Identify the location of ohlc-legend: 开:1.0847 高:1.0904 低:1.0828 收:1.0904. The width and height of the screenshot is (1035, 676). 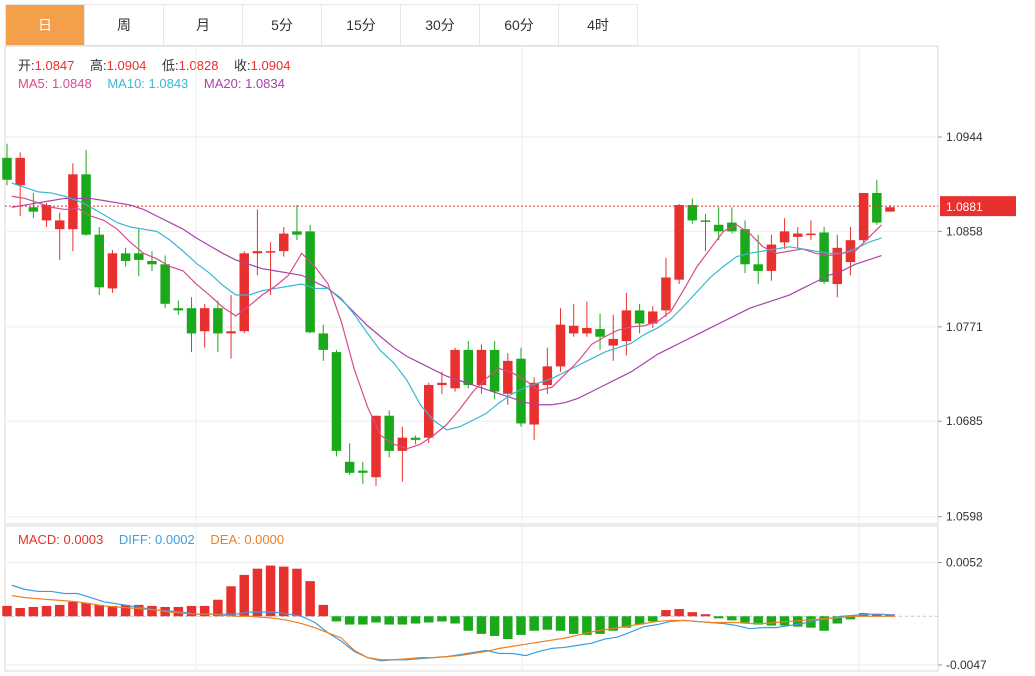
(160, 64).